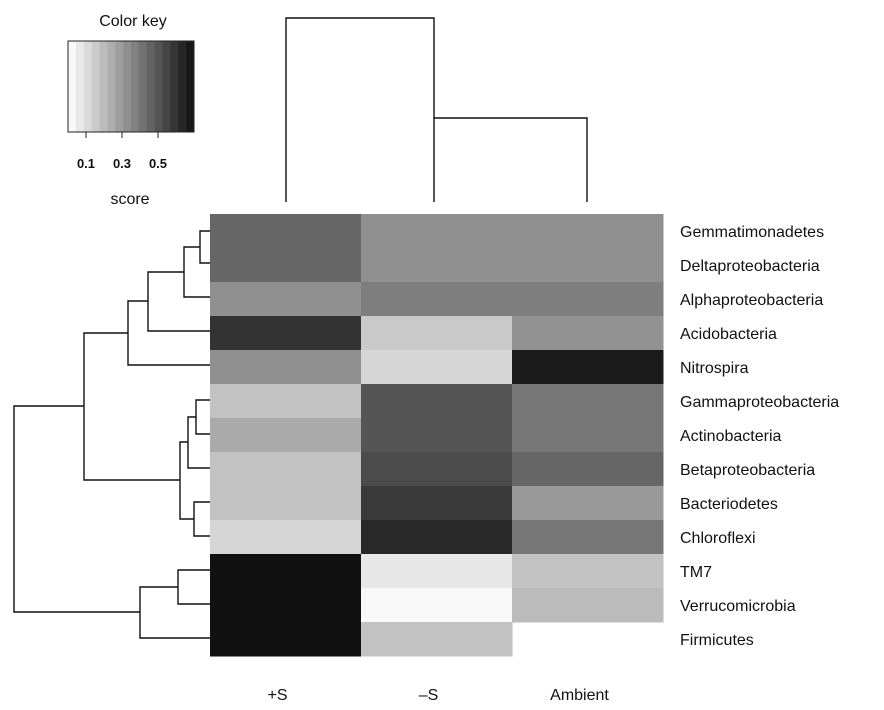  I want to click on row-dendro-tm7-verru, so click(193, 587).